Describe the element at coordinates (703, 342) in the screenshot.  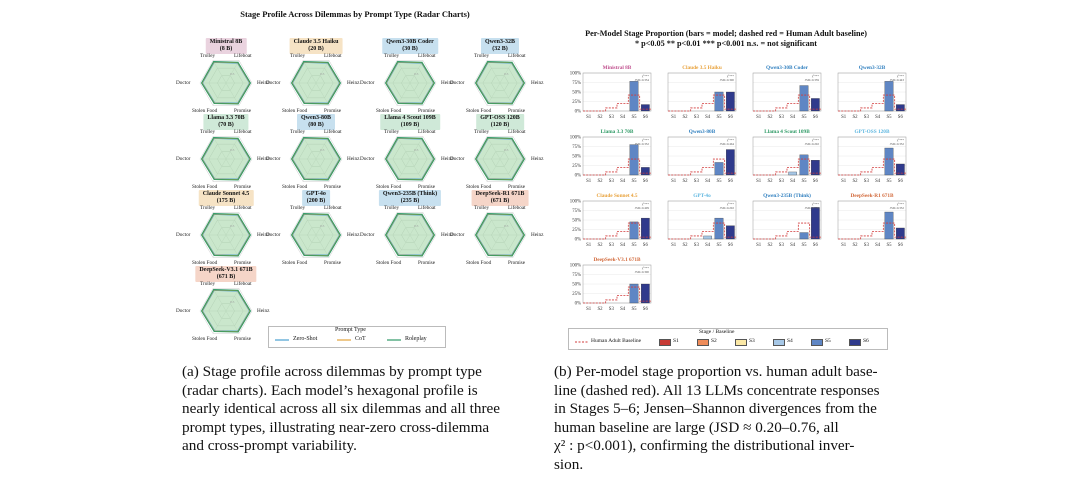
I see `legend-swatch-s2` at that location.